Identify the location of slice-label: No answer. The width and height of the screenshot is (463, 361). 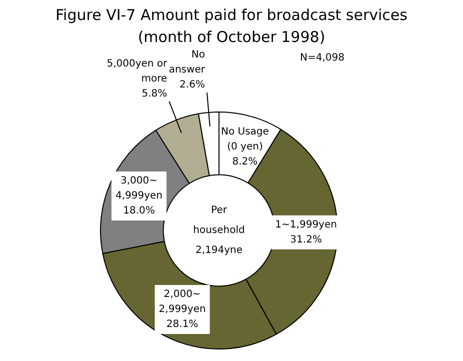
(187, 63).